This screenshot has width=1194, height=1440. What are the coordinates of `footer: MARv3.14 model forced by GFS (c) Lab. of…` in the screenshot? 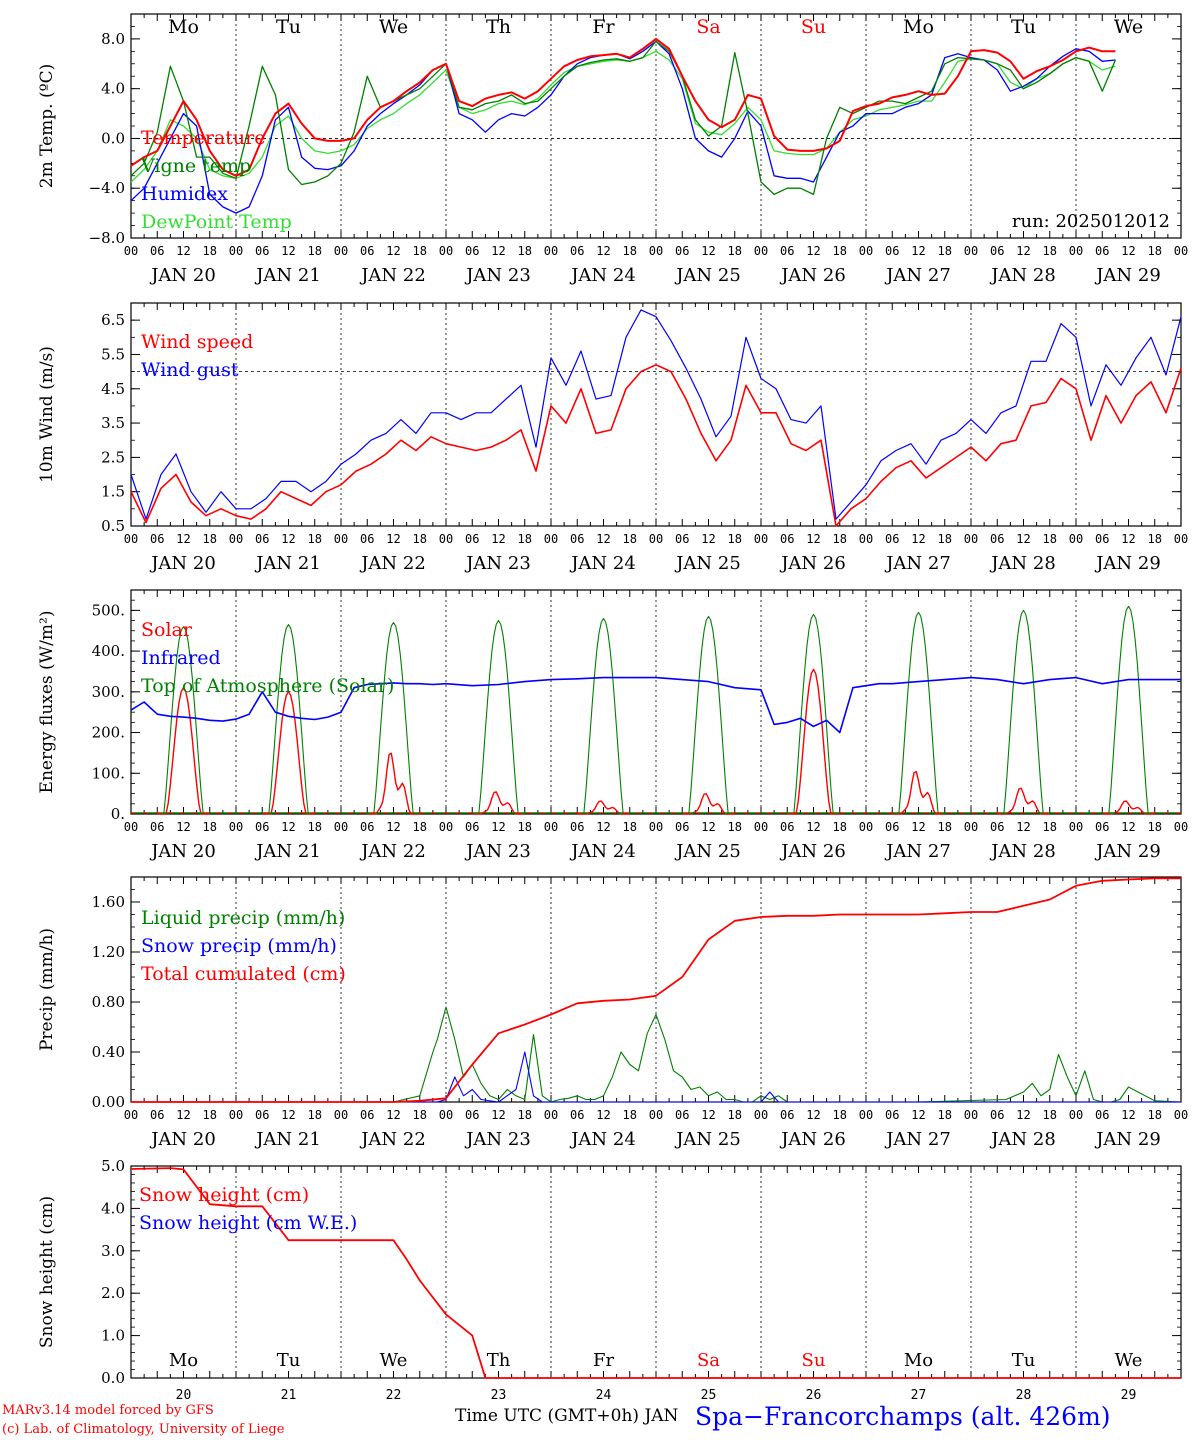 It's located at (143, 1420).